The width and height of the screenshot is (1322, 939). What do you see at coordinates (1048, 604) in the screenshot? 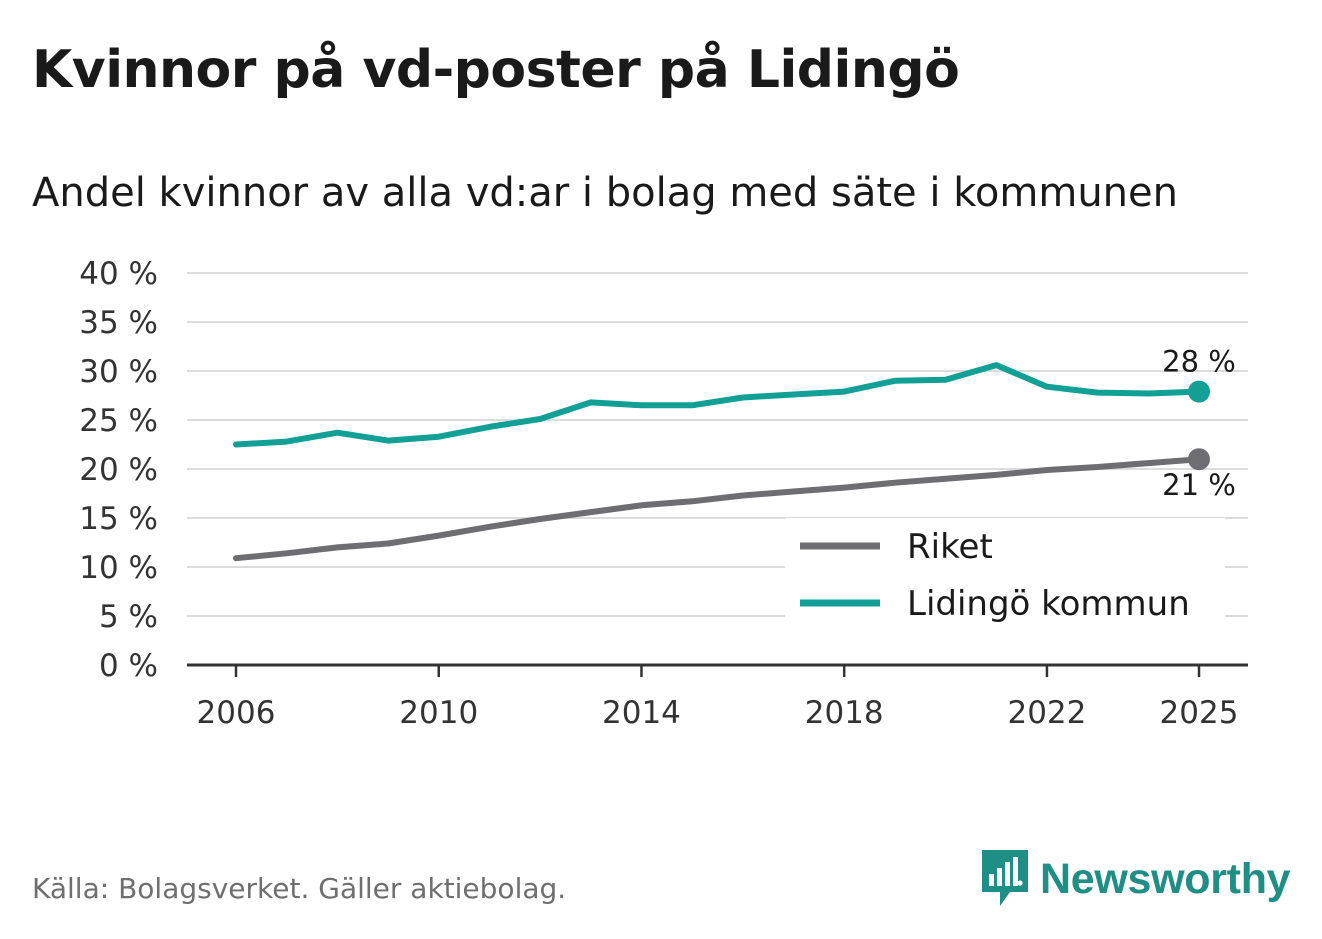
I see `legend-label-2: Lidingö kommun` at bounding box center [1048, 604].